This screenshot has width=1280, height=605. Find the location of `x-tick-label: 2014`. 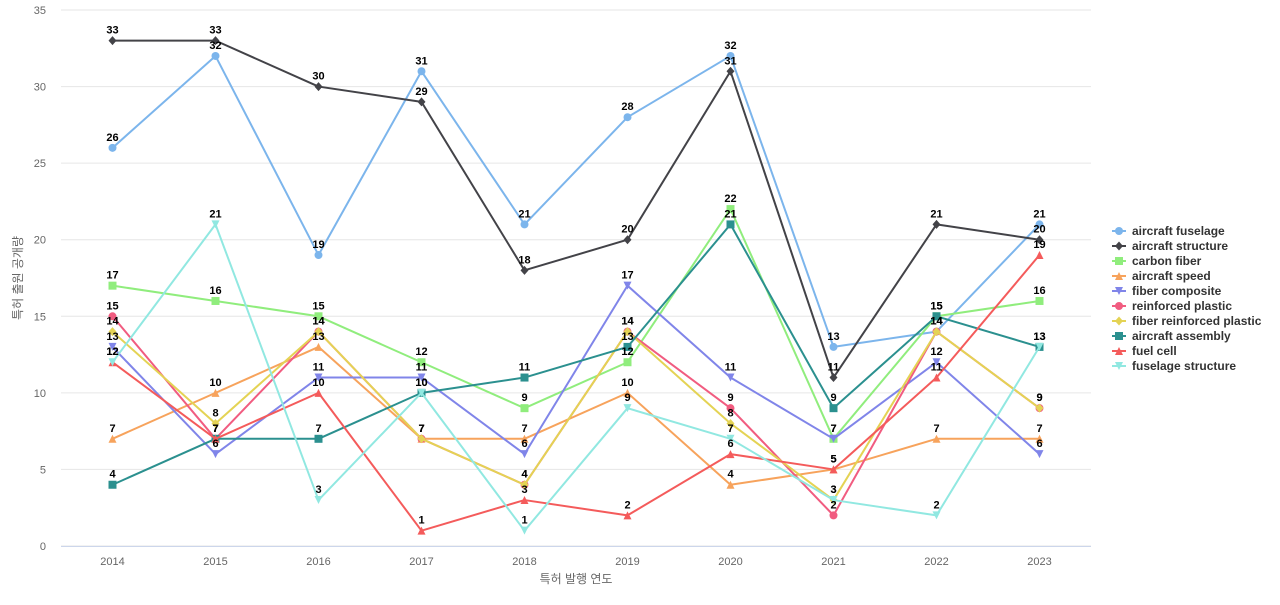

x-tick-label: 2014 is located at coordinates (112, 562).